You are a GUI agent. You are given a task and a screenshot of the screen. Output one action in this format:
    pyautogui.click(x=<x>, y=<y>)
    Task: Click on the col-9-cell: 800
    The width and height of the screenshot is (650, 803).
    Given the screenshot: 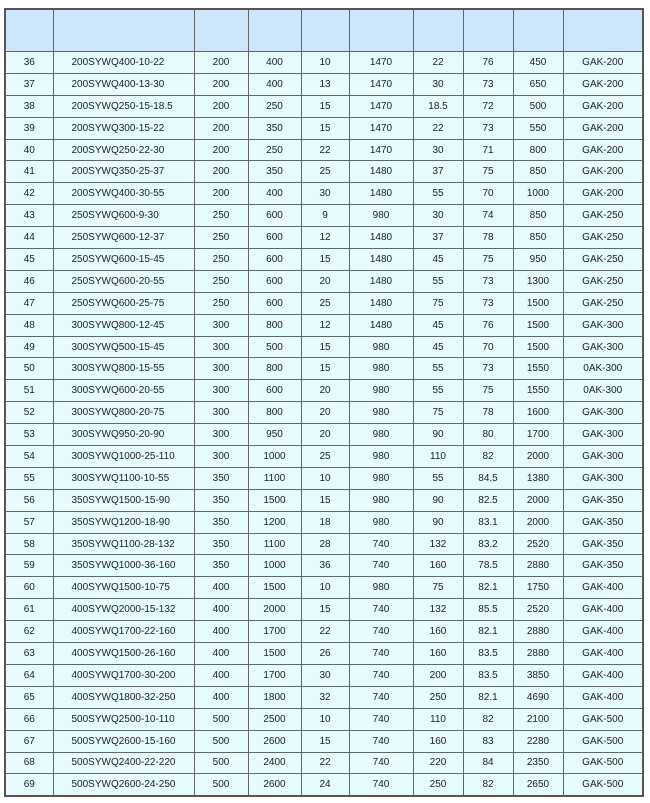 What is the action you would take?
    pyautogui.click(x=538, y=150)
    